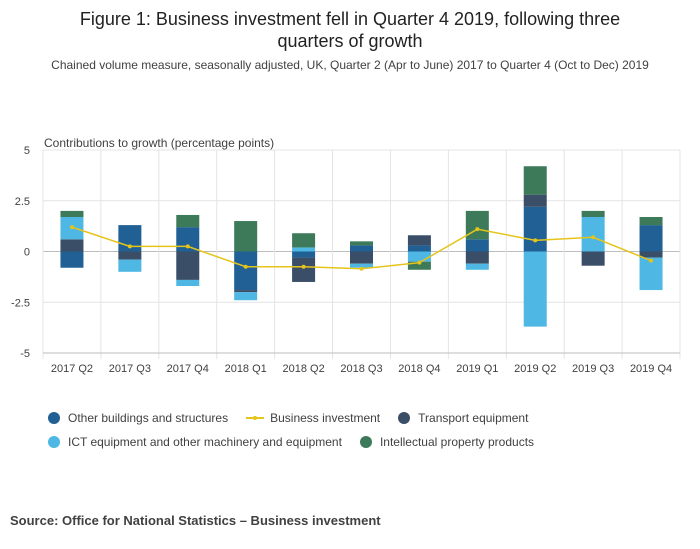 The width and height of the screenshot is (700, 549). Describe the element at coordinates (325, 418) in the screenshot. I see `legend-label-business-investment: Business investment` at that location.